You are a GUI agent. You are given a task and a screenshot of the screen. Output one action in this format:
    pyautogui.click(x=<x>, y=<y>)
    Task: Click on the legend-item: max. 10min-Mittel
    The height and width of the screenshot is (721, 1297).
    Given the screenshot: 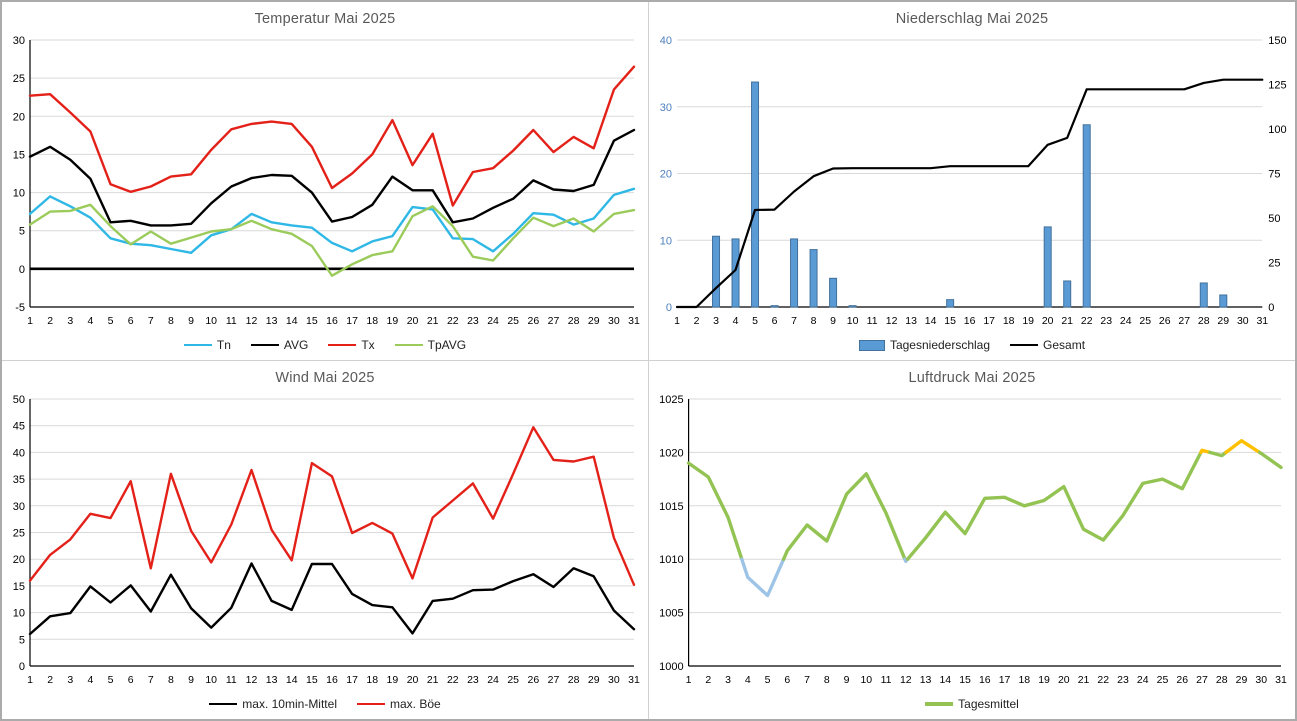 What is the action you would take?
    pyautogui.click(x=273, y=704)
    